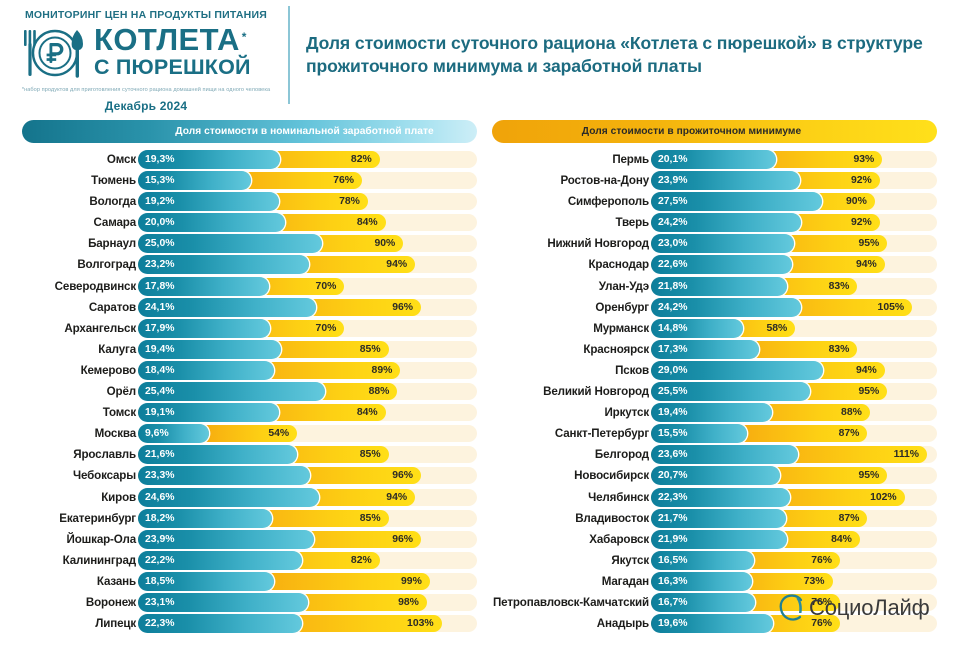  What do you see at coordinates (794, 413) in the screenshot?
I see `chart-row-bars: 88% 19,4%` at bounding box center [794, 413].